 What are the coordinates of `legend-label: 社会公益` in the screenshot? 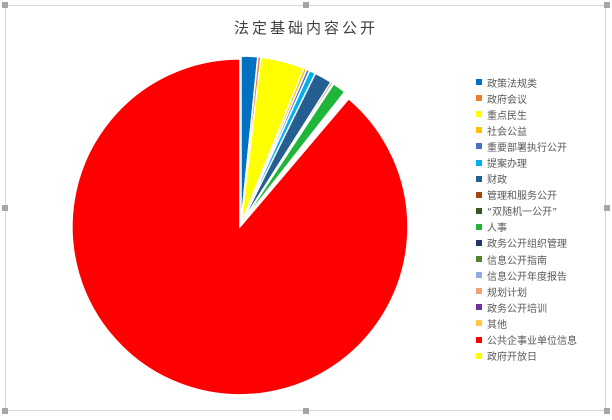 It's located at (507, 132).